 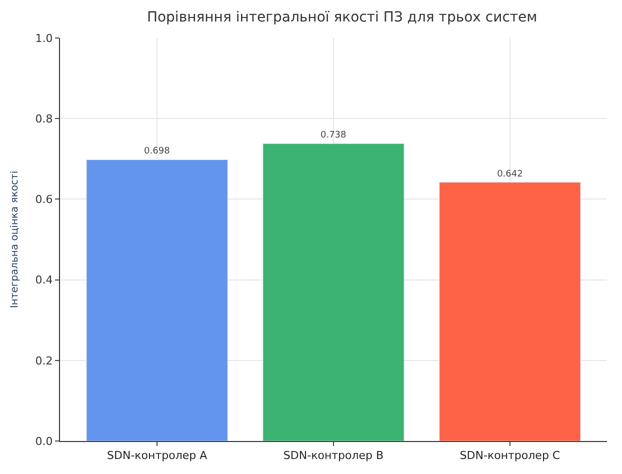 What do you see at coordinates (333, 455) in the screenshot?
I see `x-tick-label: SDN-контролер B` at bounding box center [333, 455].